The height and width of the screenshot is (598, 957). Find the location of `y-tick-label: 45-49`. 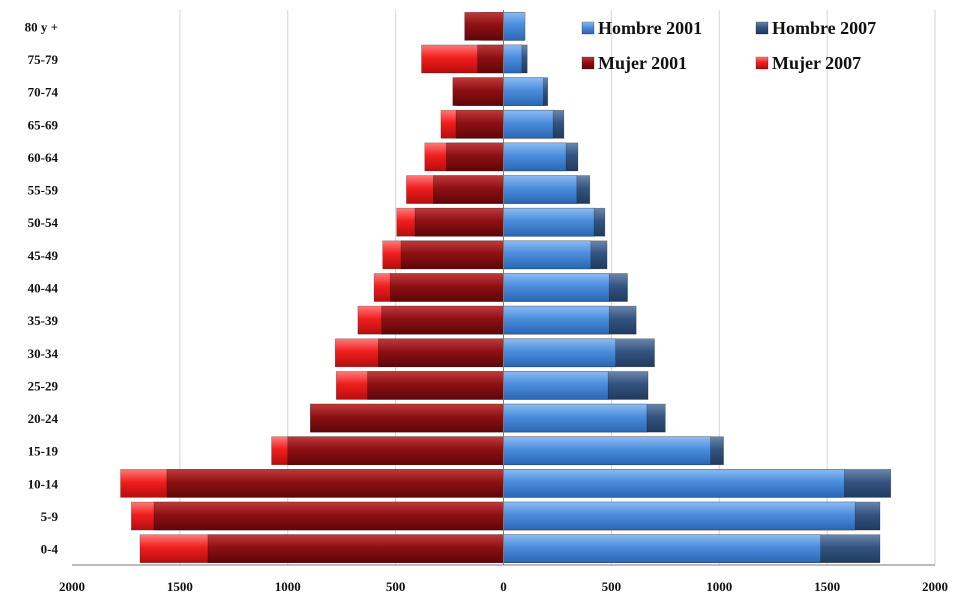

y-tick-label: 45-49 is located at coordinates (43, 255).